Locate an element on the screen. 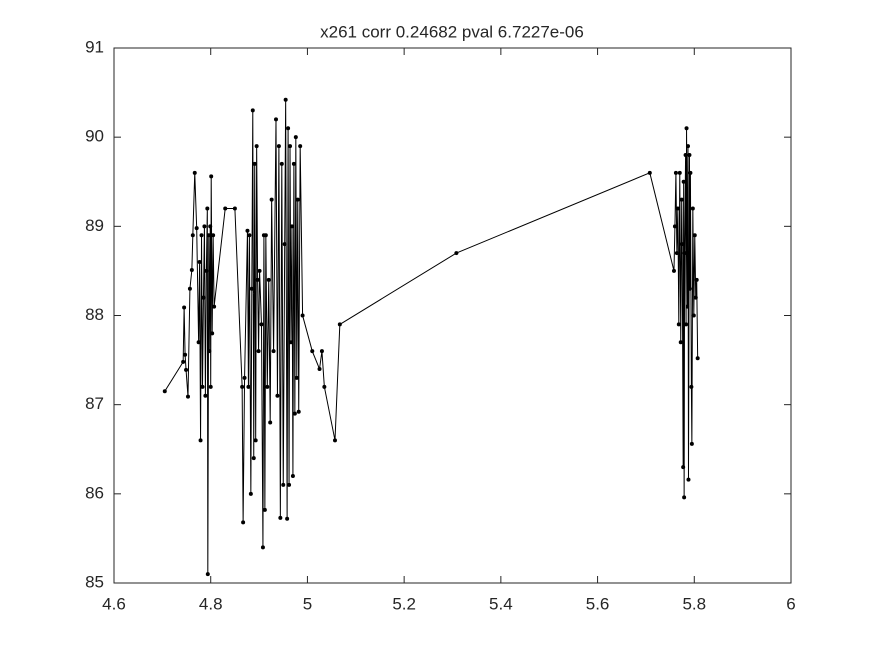 The width and height of the screenshot is (875, 656). x-tick-label: 4.8 is located at coordinates (211, 603).